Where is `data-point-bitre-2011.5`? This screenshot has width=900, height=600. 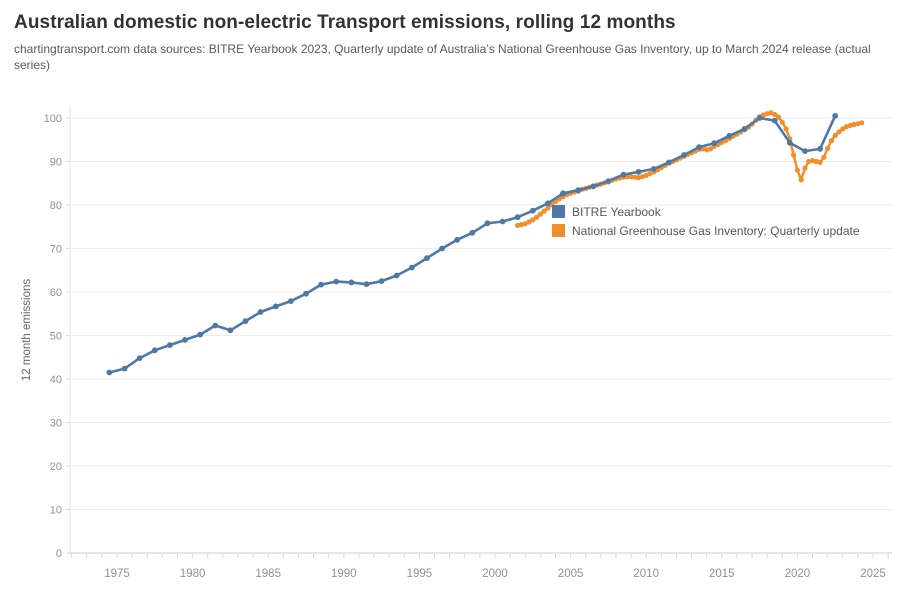
data-point-bitre-2011.5 is located at coordinates (669, 162).